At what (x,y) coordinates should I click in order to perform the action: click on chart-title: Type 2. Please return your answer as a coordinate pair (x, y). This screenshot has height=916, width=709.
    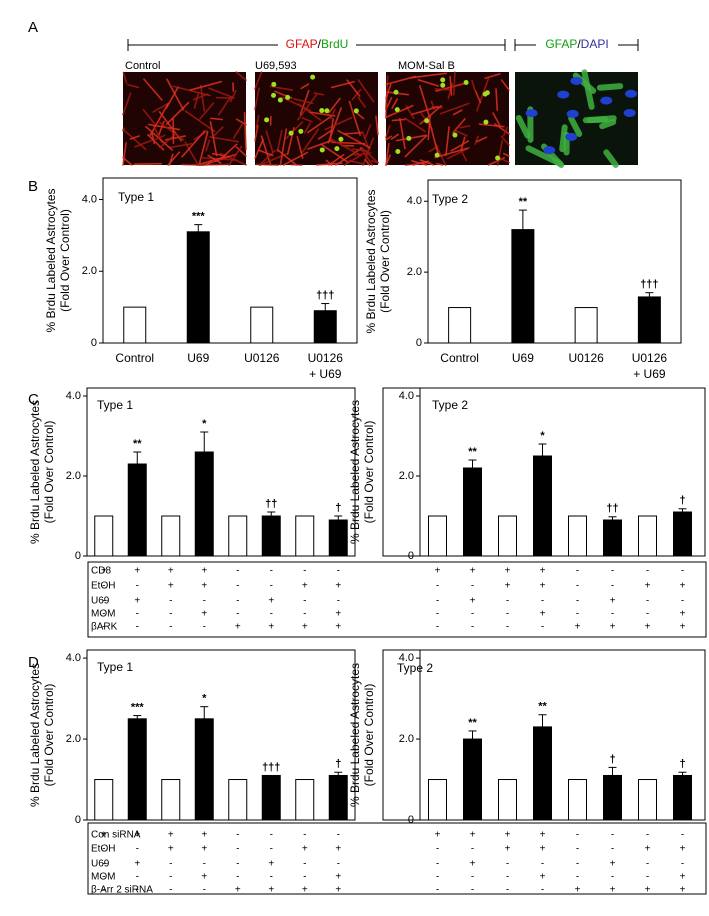
    Looking at the image, I should click on (415, 668).